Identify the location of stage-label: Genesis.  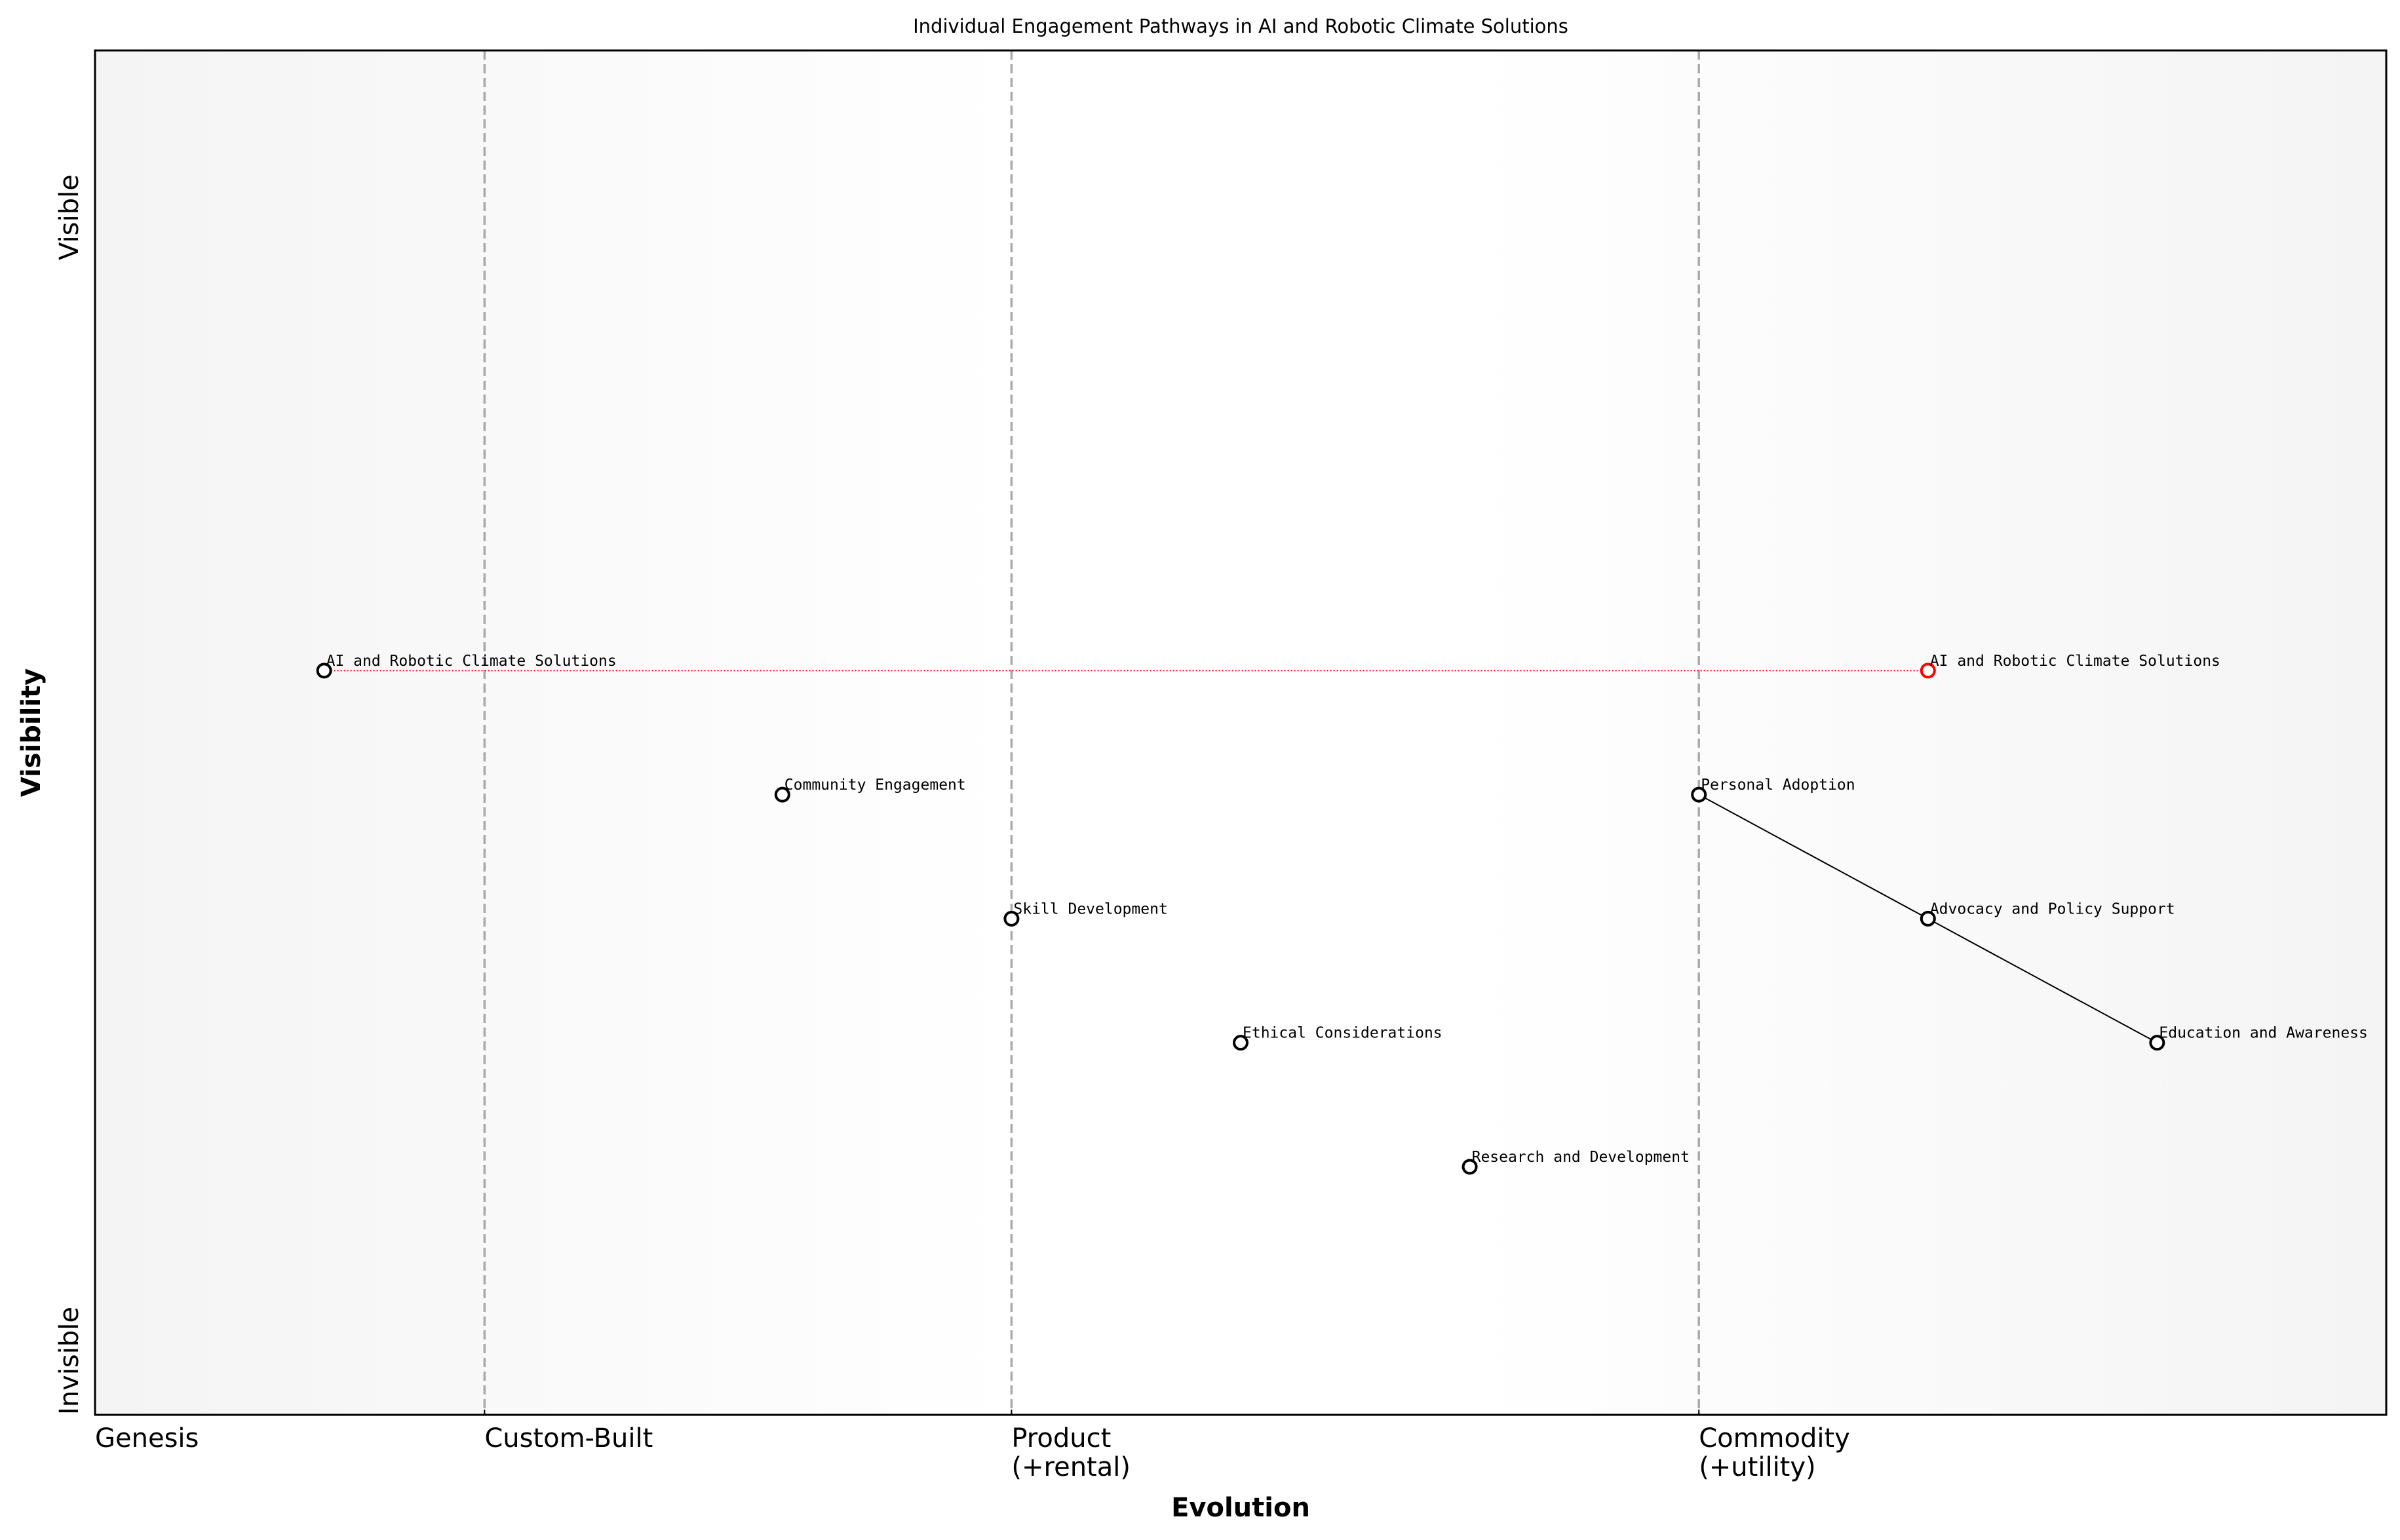
(147, 1438).